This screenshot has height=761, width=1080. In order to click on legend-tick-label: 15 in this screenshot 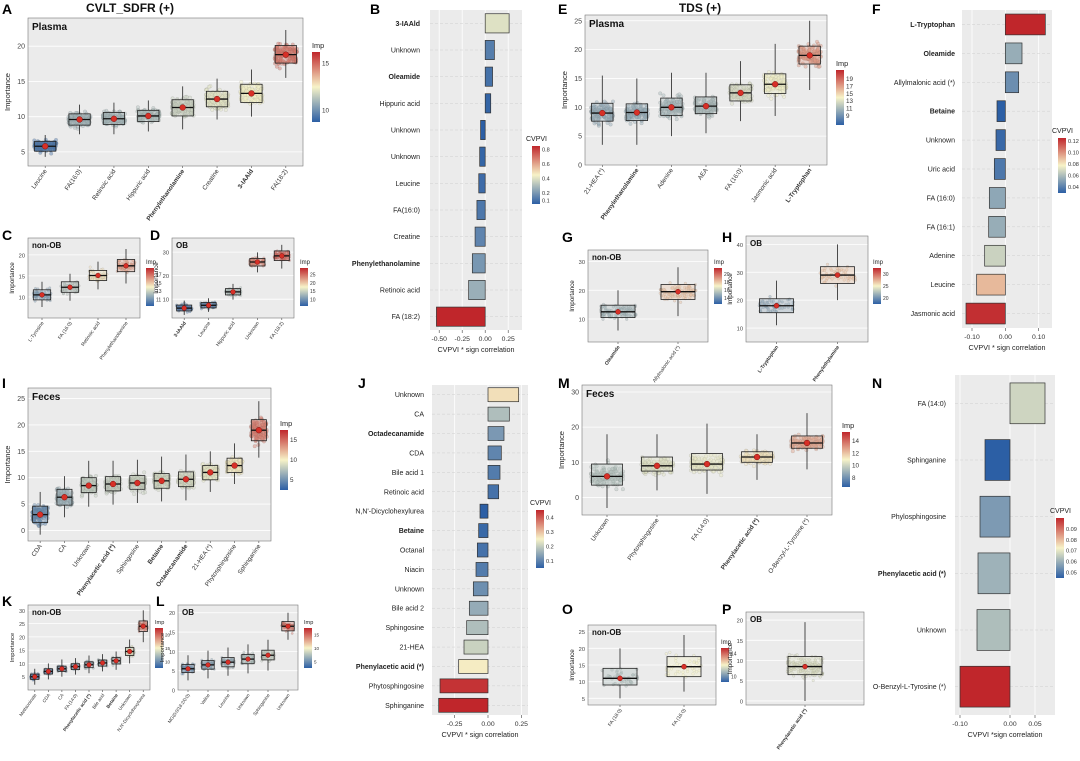, I will do `click(850, 94)`.